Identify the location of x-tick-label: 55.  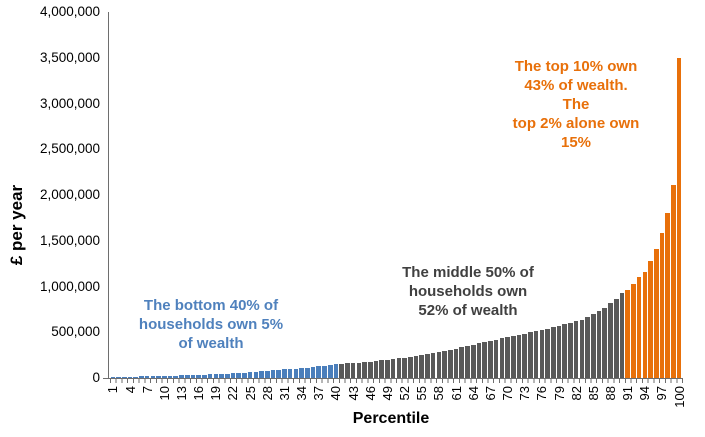
(422, 393).